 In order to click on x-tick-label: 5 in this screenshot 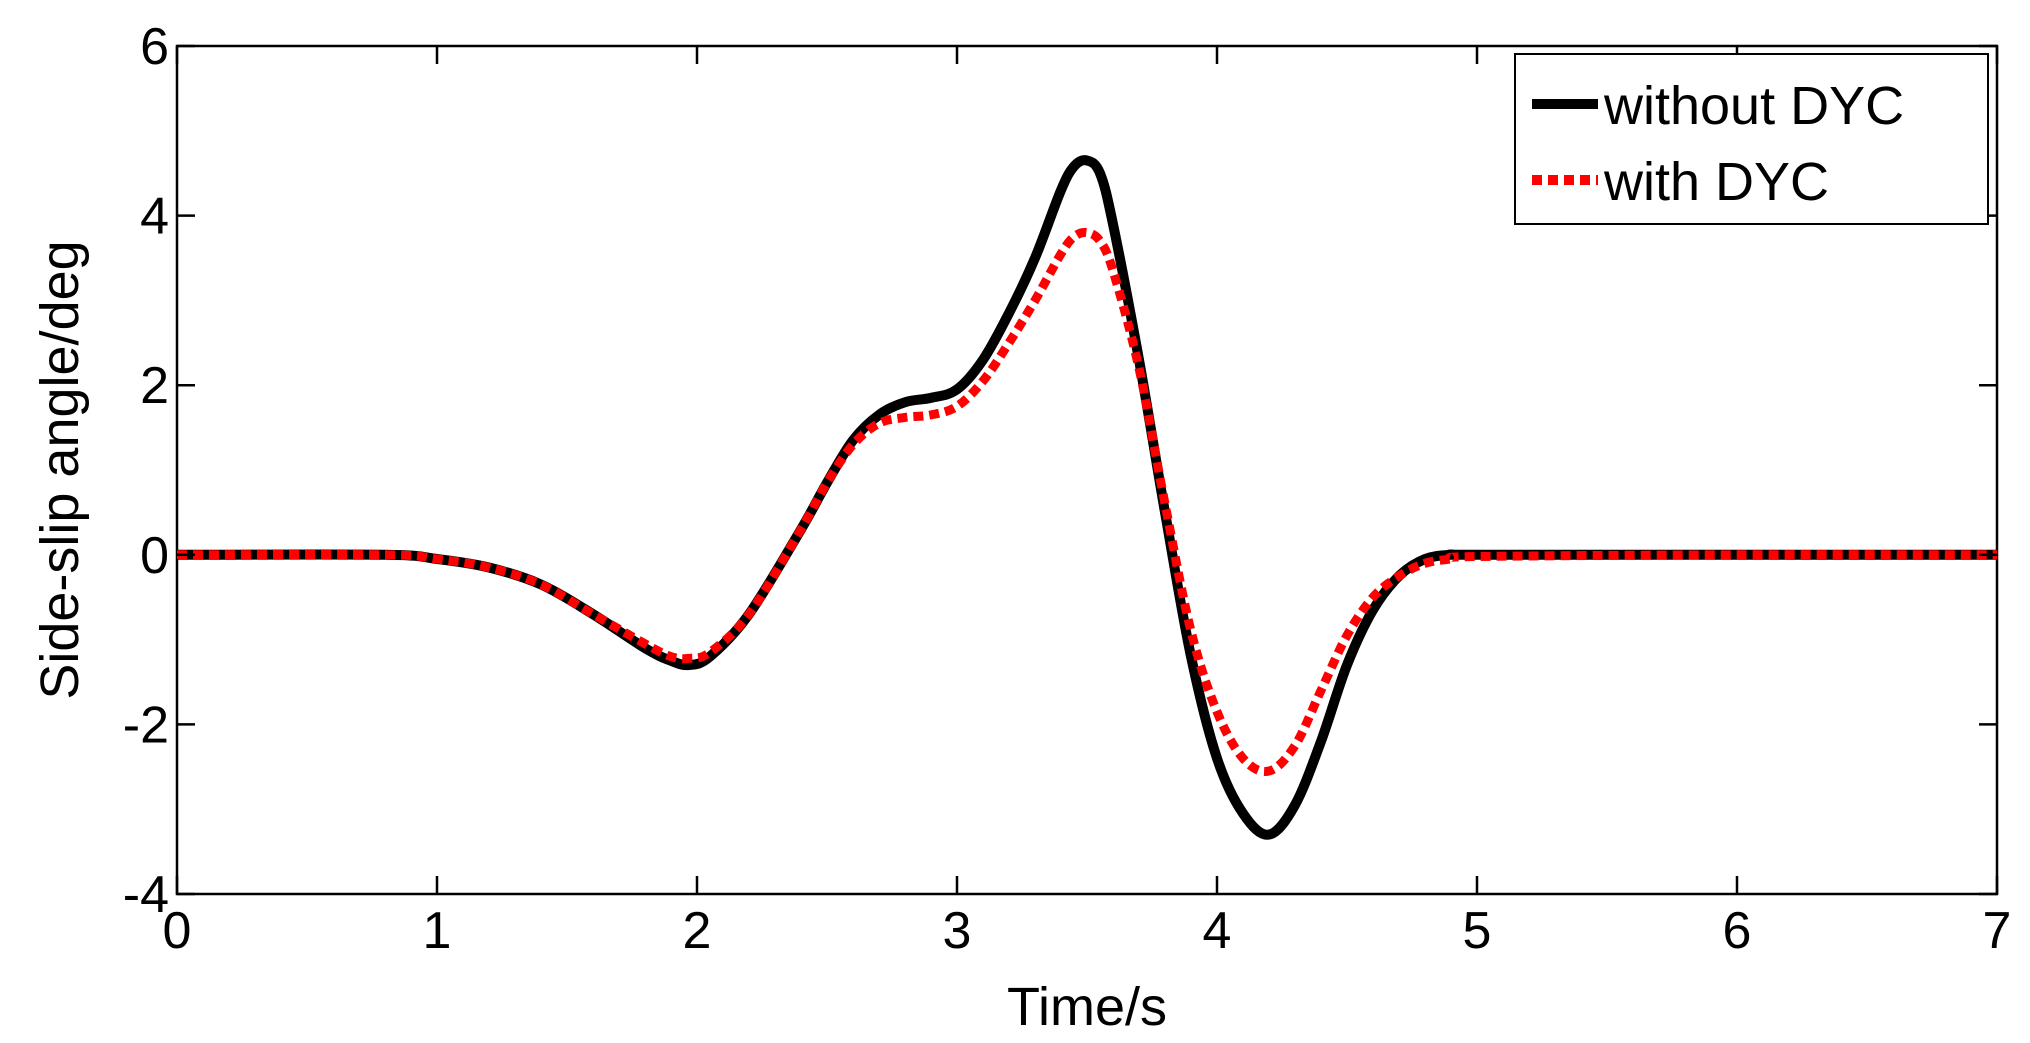, I will do `click(1477, 931)`.